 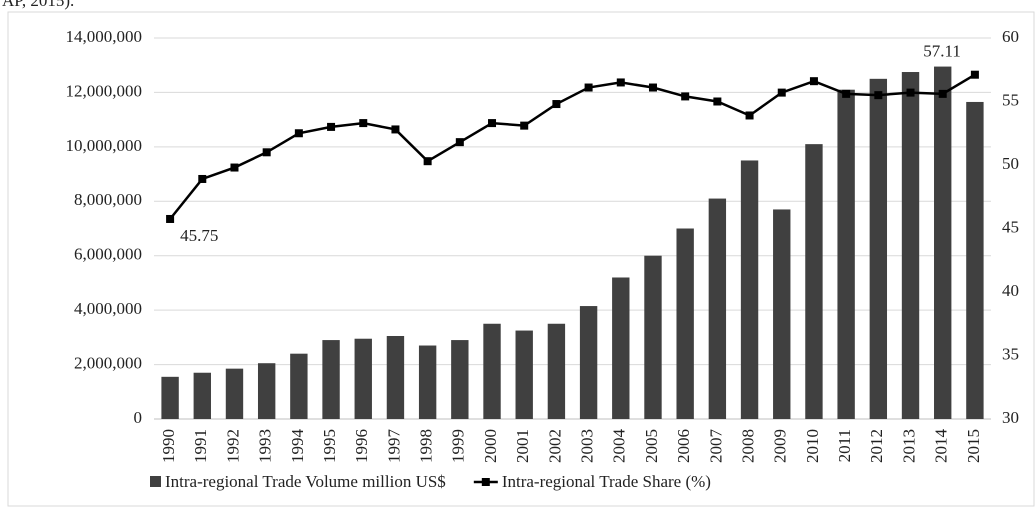 What do you see at coordinates (1010, 353) in the screenshot?
I see `y2-tick-label: 35` at bounding box center [1010, 353].